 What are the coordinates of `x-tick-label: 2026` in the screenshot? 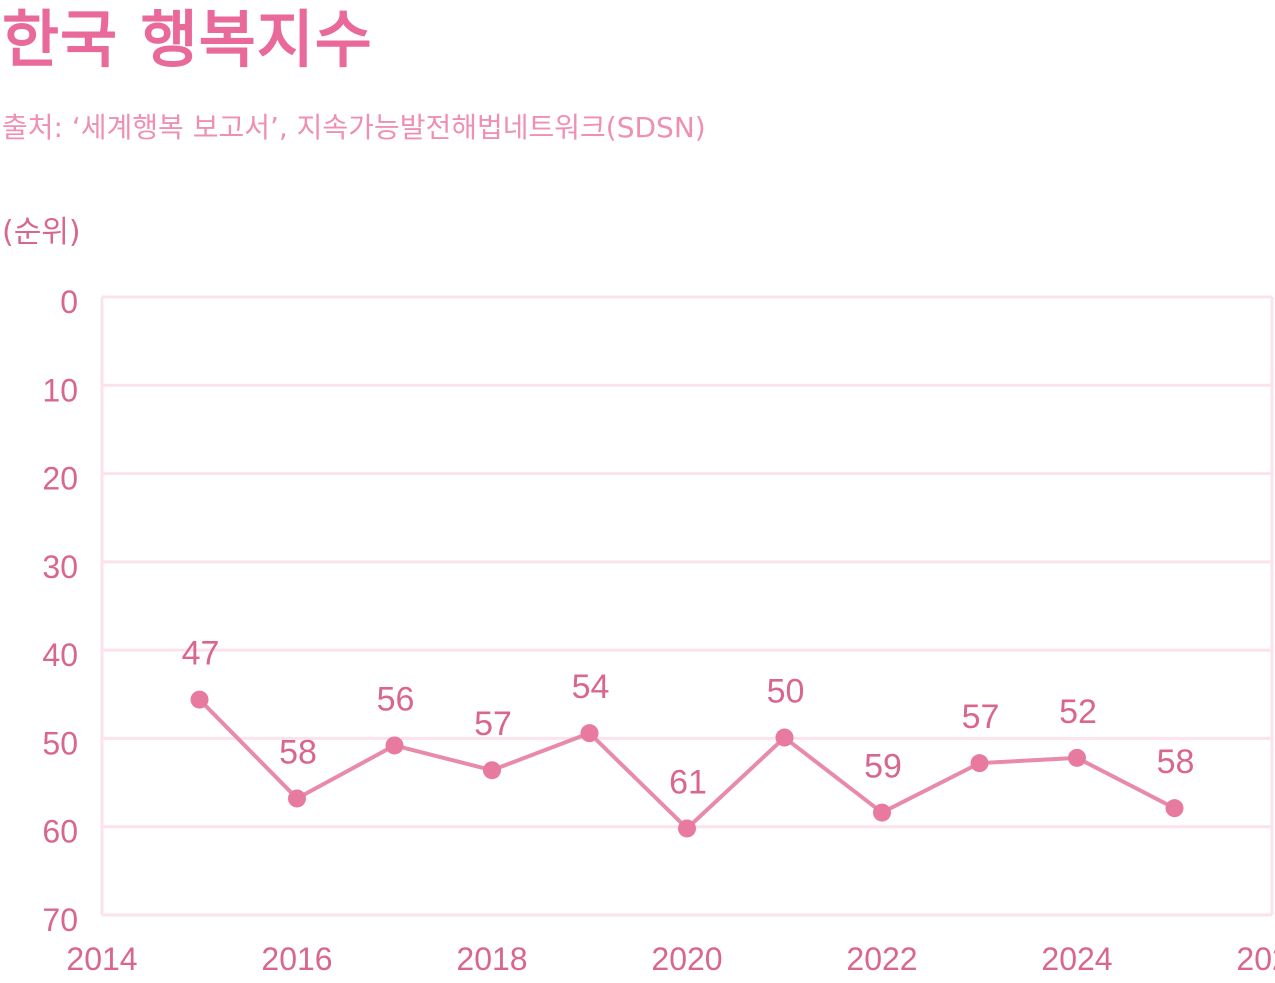 It's located at (1255, 959).